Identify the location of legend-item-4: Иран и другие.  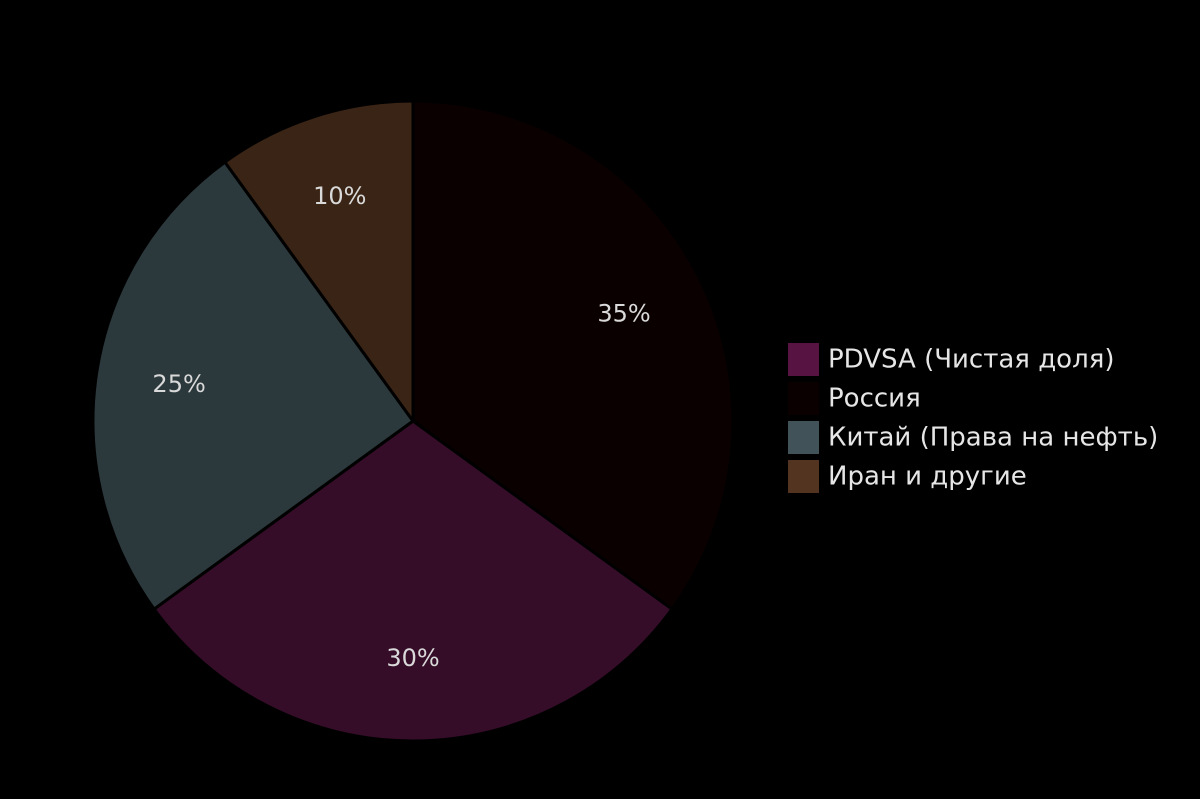
(907, 476).